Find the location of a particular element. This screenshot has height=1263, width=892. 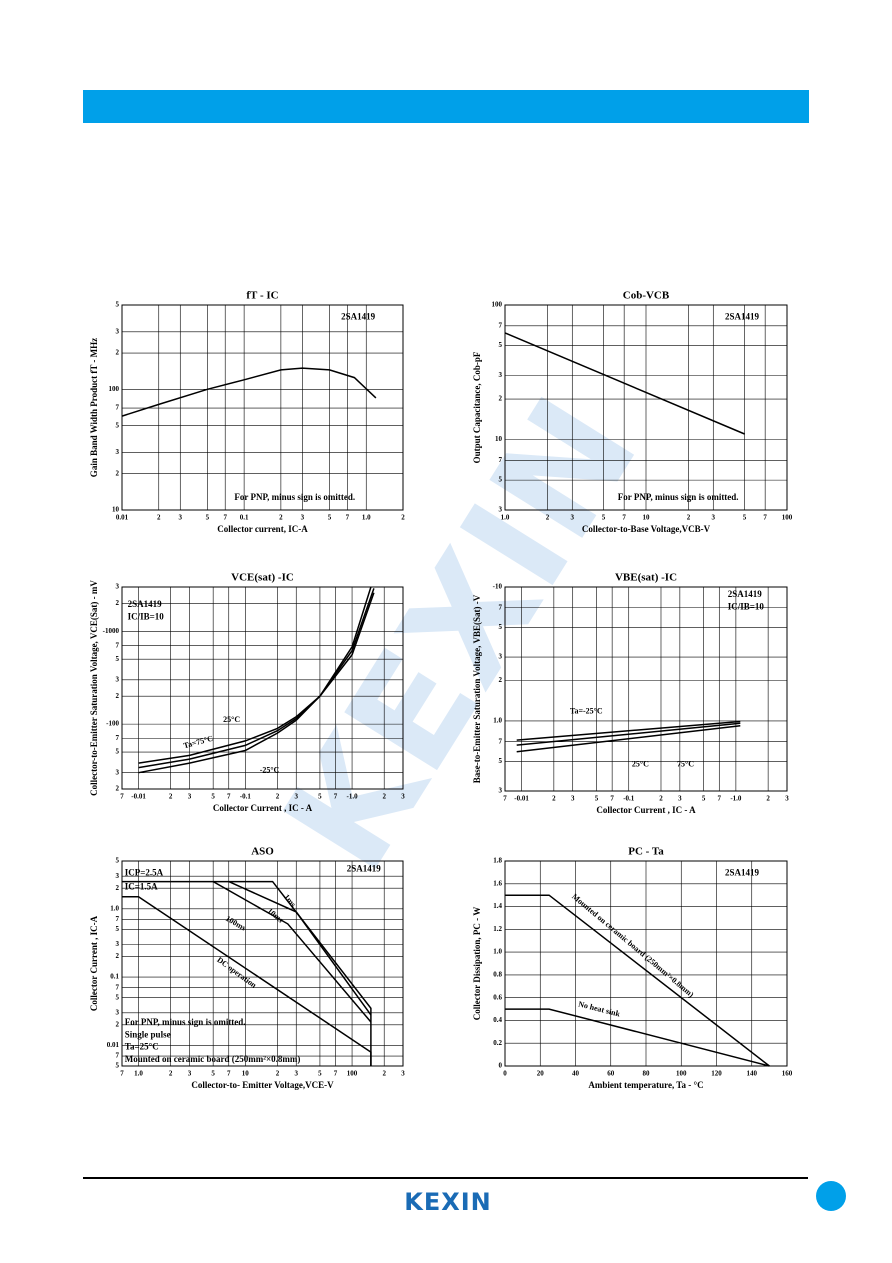

page-dot is located at coordinates (831, 1196).